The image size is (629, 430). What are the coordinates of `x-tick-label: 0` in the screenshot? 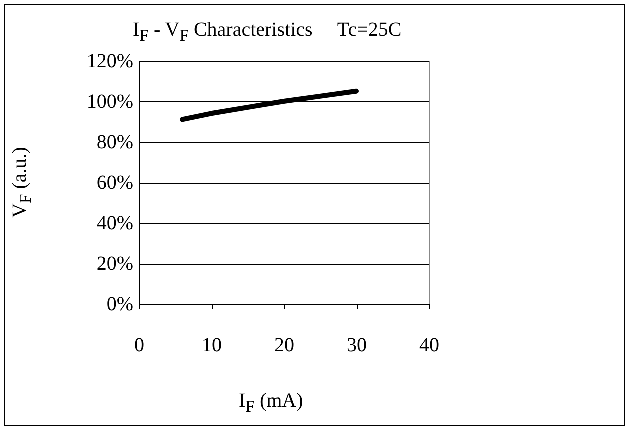 It's located at (139, 345).